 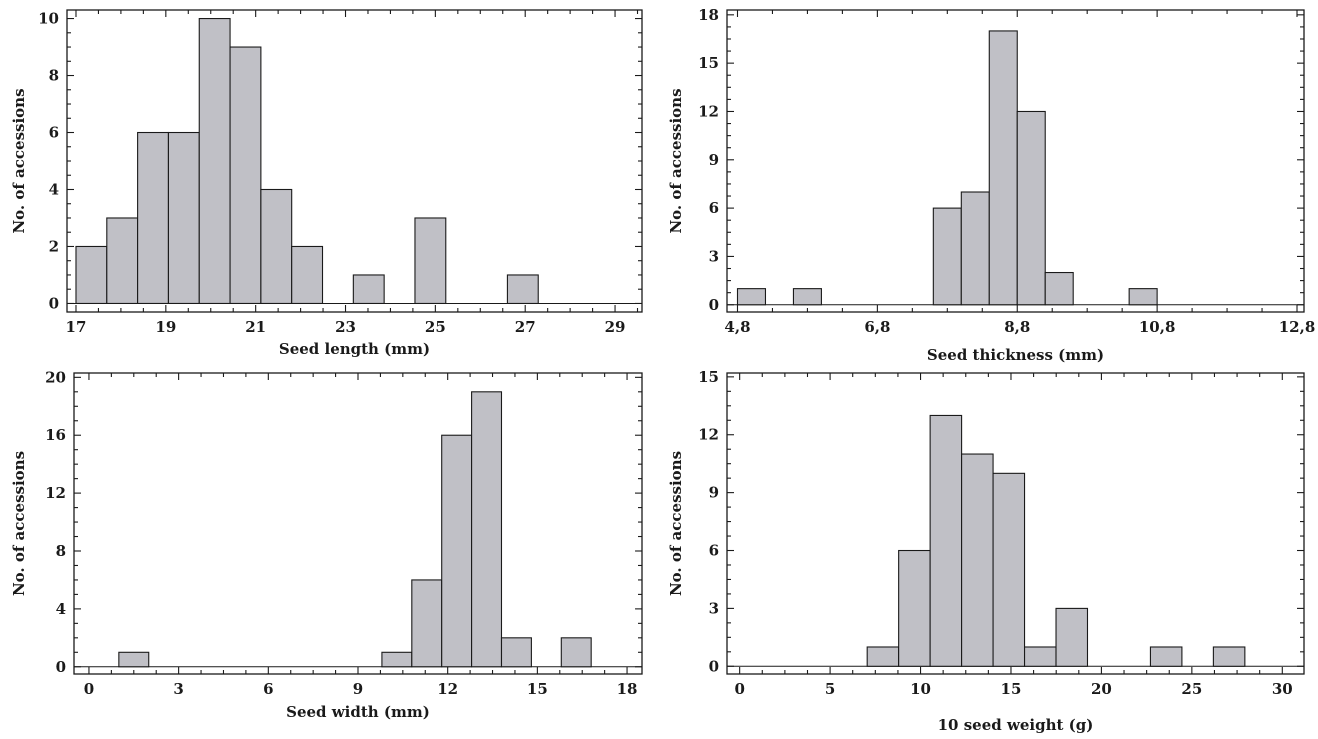 I want to click on x-tick-label: 6, so click(x=268, y=689).